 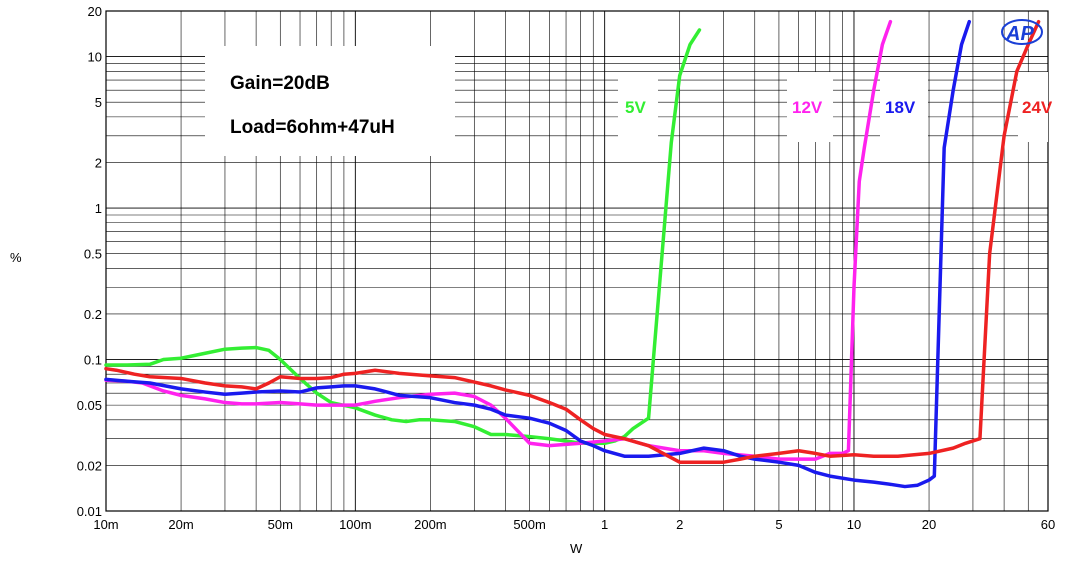 What do you see at coordinates (105, 524) in the screenshot?
I see `x-tick-label: 10m` at bounding box center [105, 524].